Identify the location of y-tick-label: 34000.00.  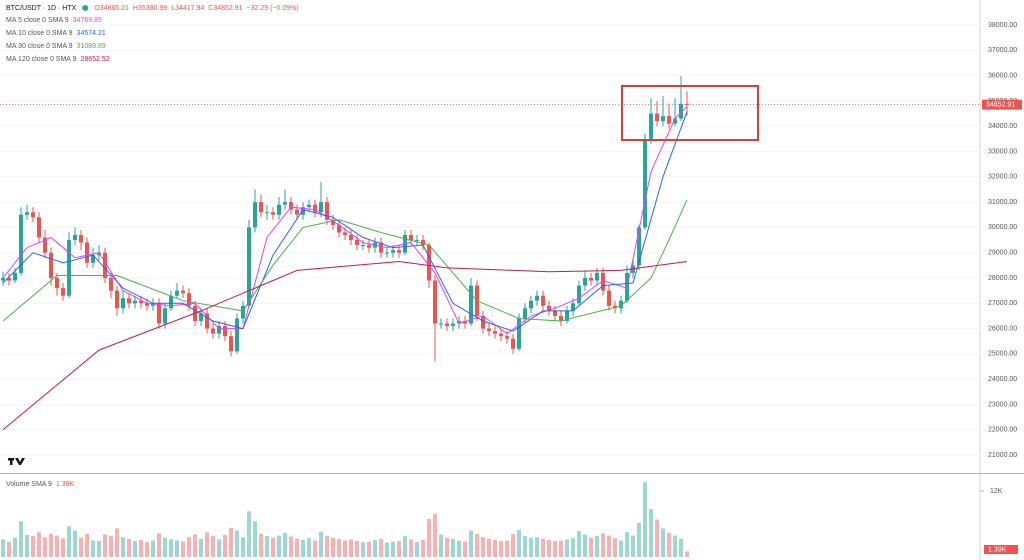
(1002, 126).